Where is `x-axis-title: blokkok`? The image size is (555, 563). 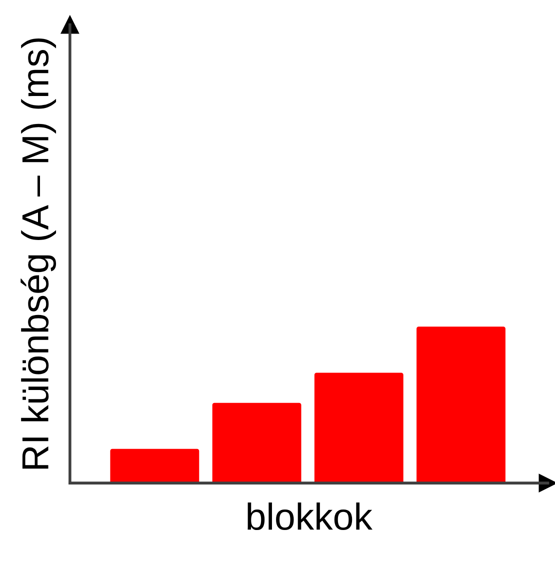
x-axis-title: blokkok is located at coordinates (310, 516).